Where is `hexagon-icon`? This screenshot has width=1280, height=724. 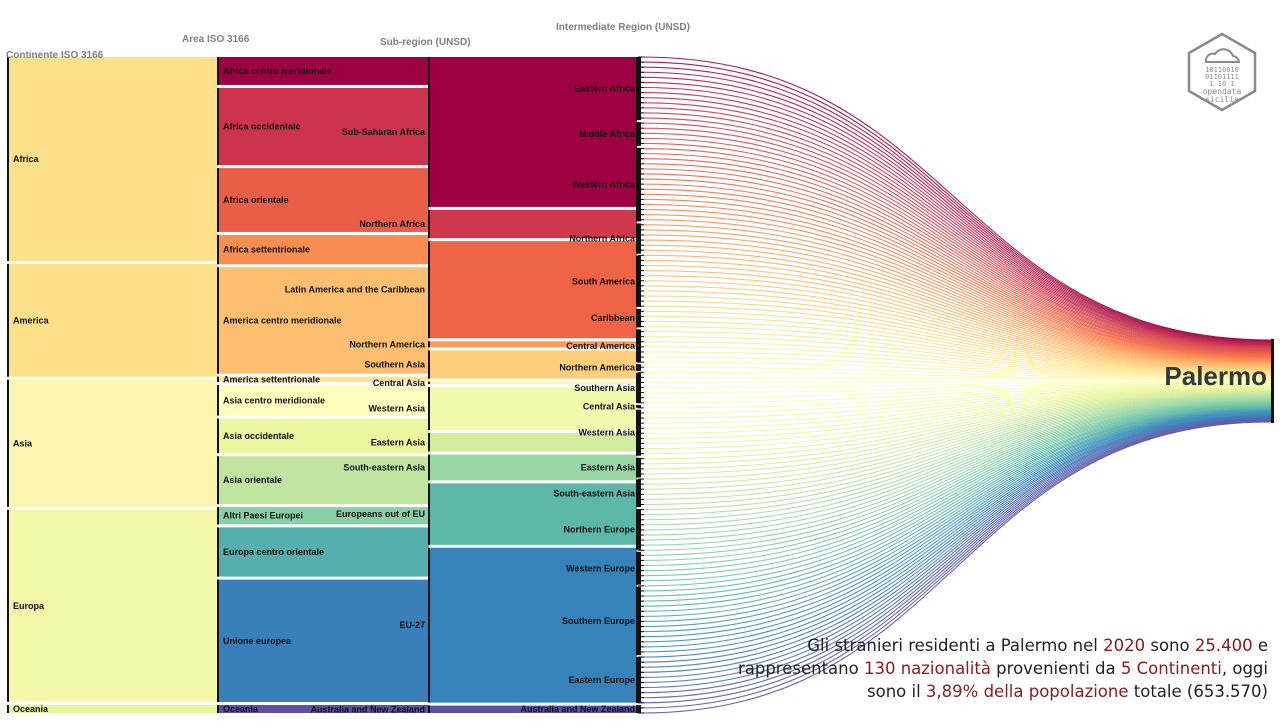
hexagon-icon is located at coordinates (1222, 72).